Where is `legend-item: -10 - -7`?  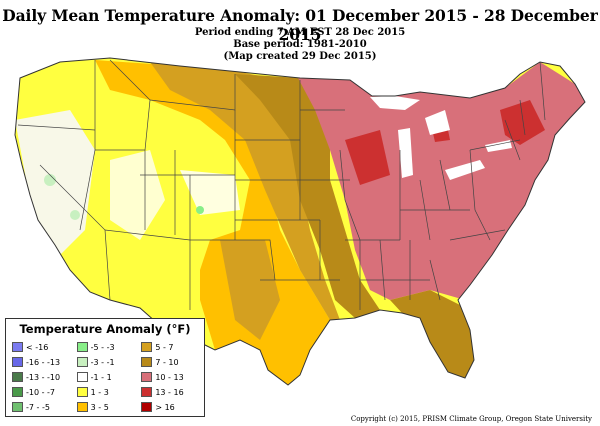 legend-item: -10 - -7 is located at coordinates (43, 392).